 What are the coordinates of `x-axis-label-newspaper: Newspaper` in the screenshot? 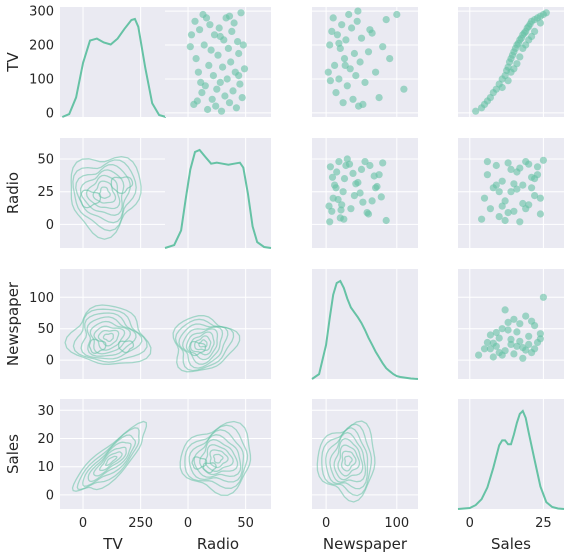 It's located at (365, 544).